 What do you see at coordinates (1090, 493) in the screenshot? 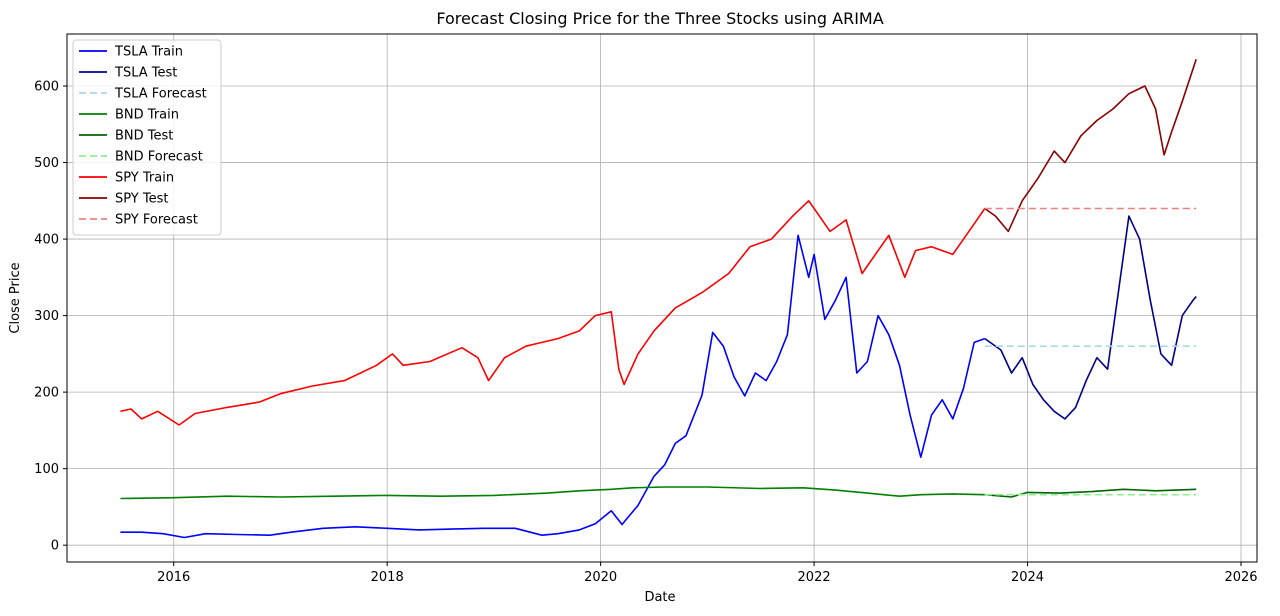
I see `series-line-bnd-test` at bounding box center [1090, 493].